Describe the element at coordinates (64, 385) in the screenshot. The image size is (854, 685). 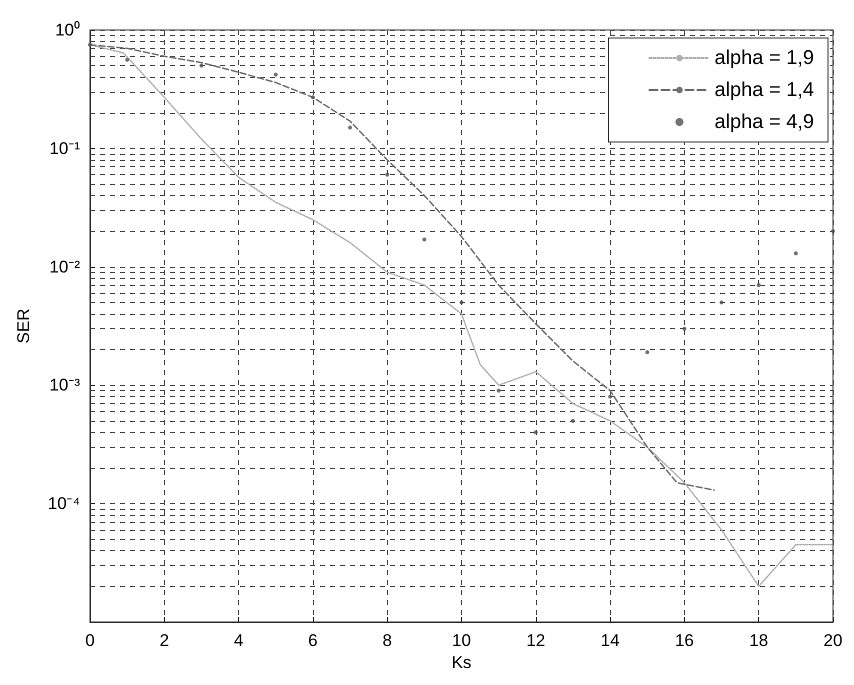
I see `y-tick-label: 10⁻³` at that location.